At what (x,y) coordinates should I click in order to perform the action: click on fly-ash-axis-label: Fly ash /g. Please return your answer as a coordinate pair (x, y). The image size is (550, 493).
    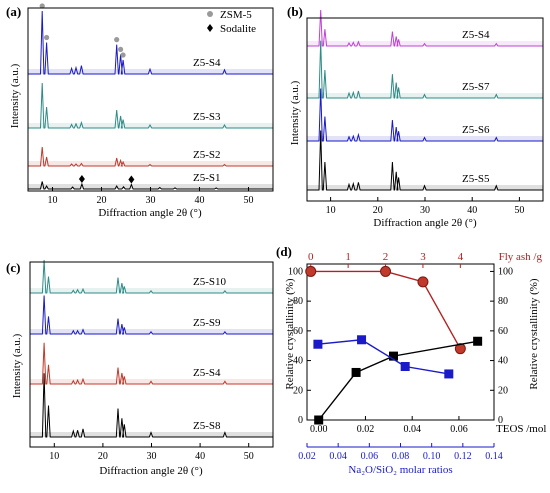
    Looking at the image, I should click on (521, 257).